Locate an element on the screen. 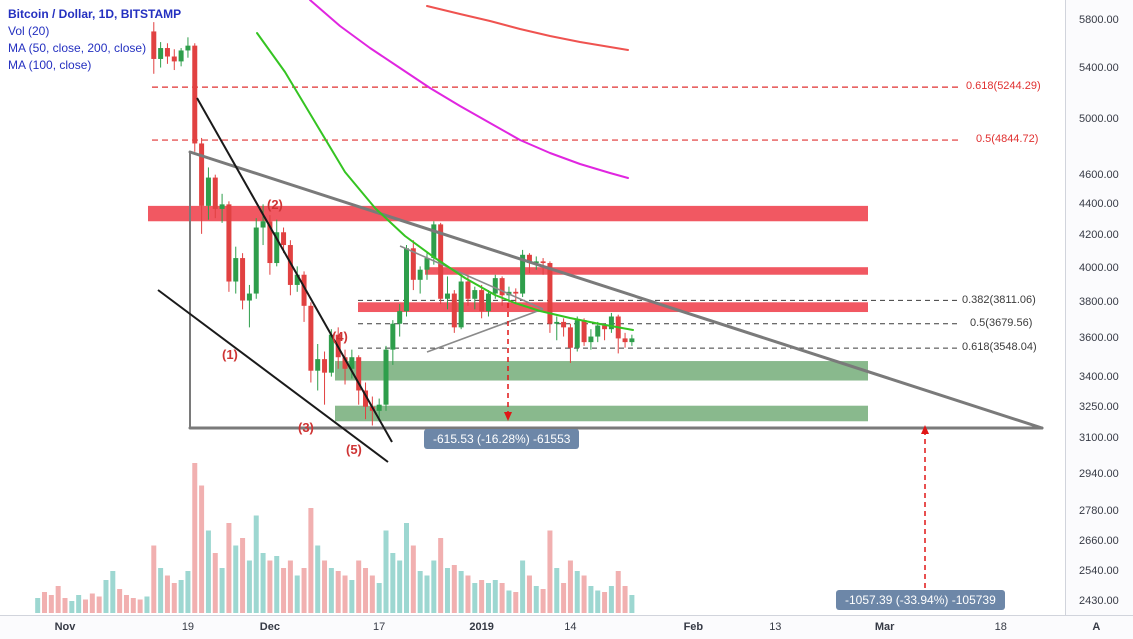 Image resolution: width=1133 pixels, height=639 pixels. measure-label-1: -615.53 (-16.28%) -61553 is located at coordinates (502, 439).